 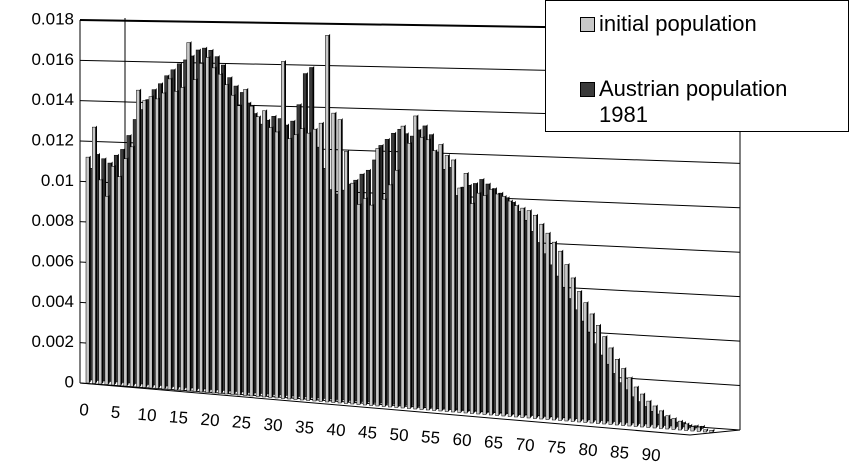 What do you see at coordinates (52, 301) in the screenshot?
I see `y-tick-label: 0.004` at bounding box center [52, 301].